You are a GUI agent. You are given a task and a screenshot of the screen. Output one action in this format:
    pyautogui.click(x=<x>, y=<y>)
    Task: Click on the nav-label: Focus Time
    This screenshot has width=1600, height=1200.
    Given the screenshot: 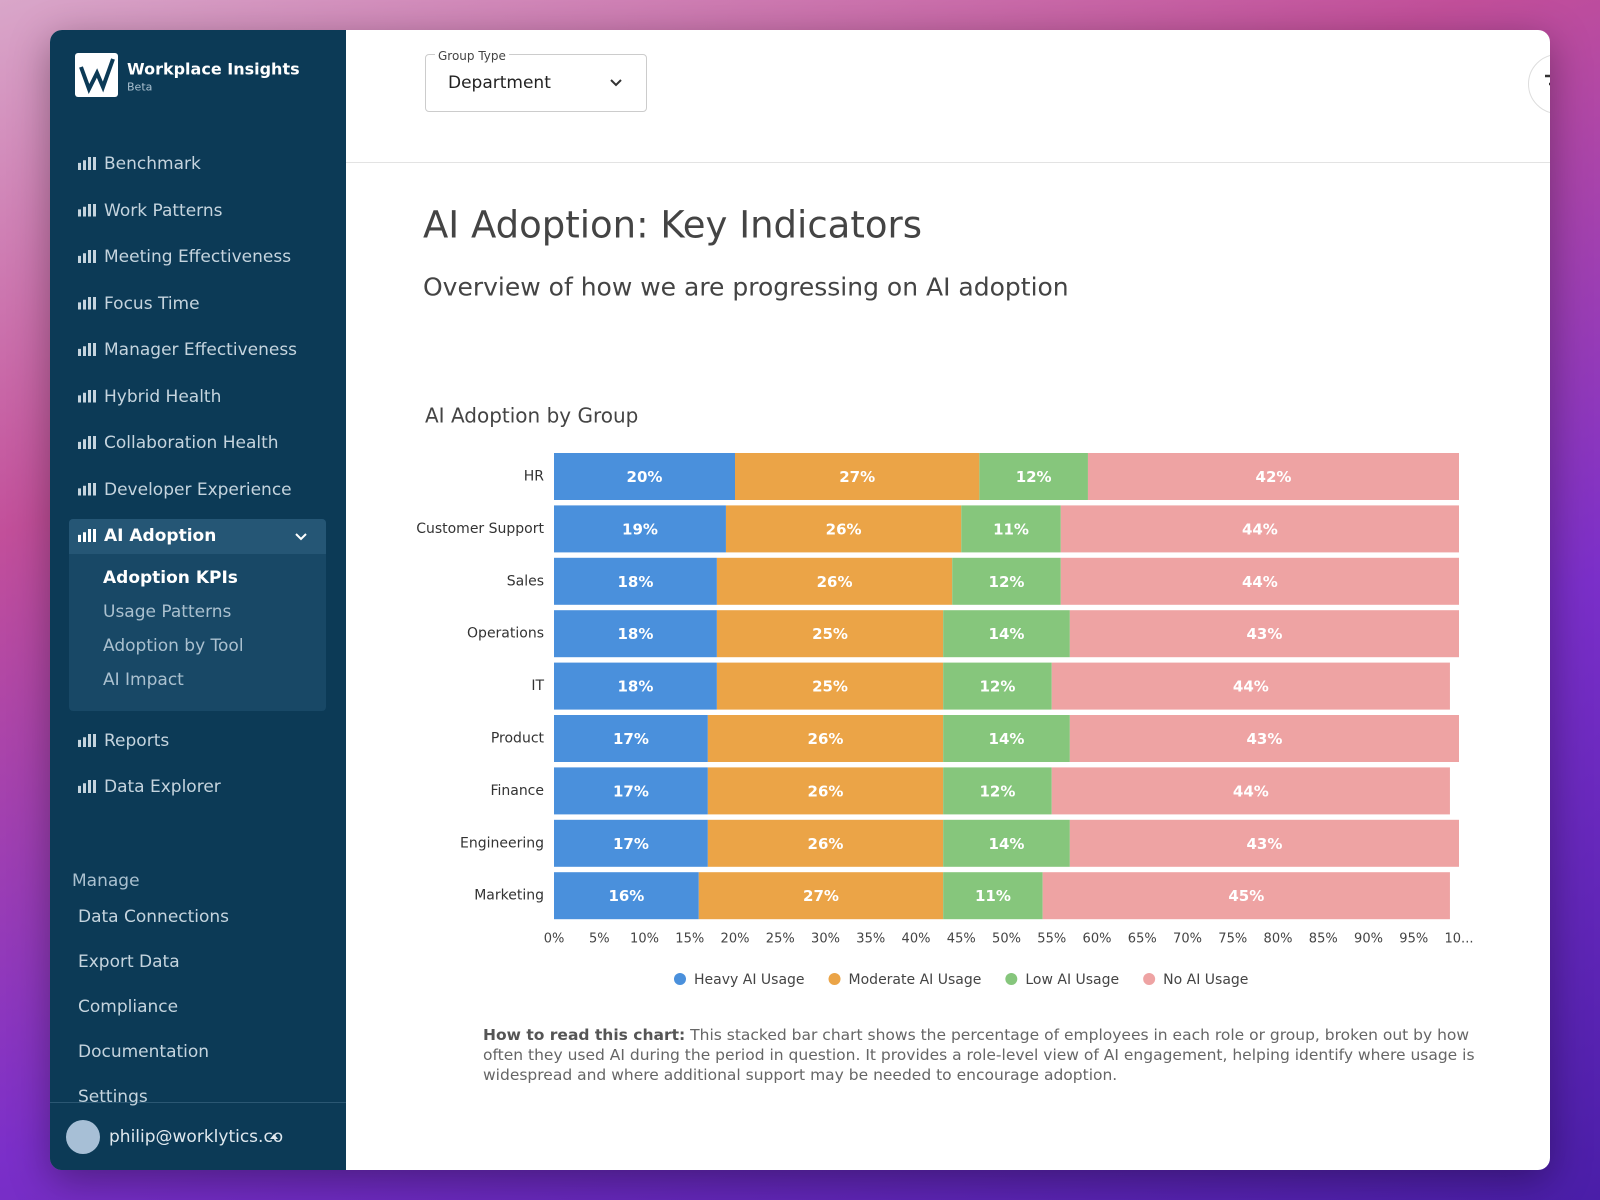 What is the action you would take?
    pyautogui.click(x=152, y=303)
    